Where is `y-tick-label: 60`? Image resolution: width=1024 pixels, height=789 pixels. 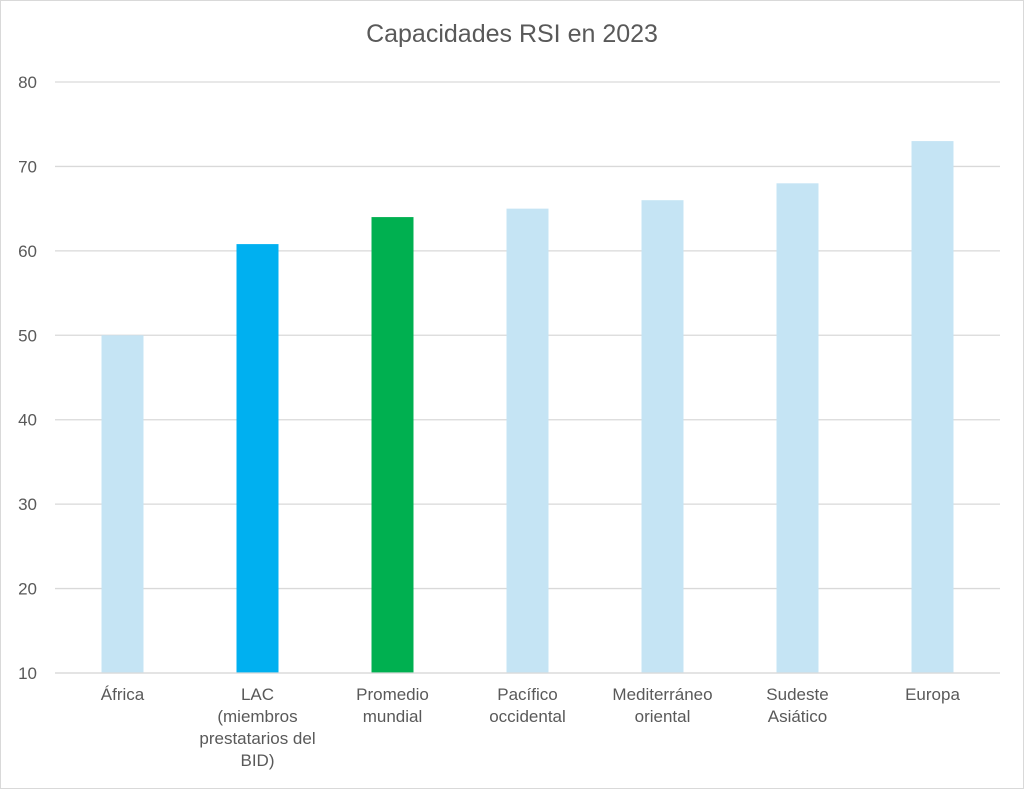
y-tick-label: 60 is located at coordinates (27, 251).